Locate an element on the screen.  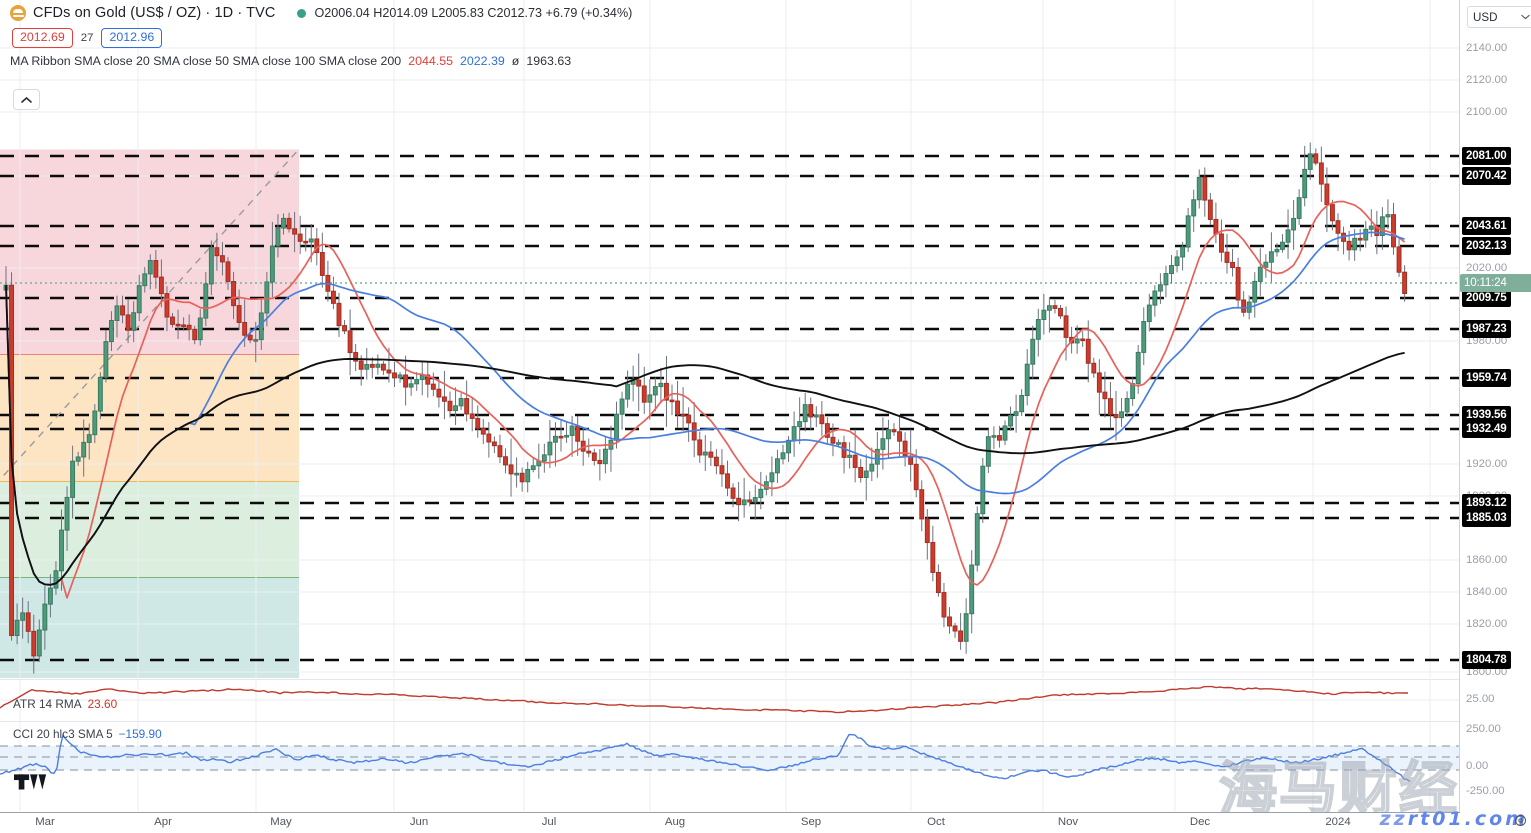
time-scale: Mar Apr May Jun Jul Aug Sep Oct Nov Dec 2024 is located at coordinates (730, 822).